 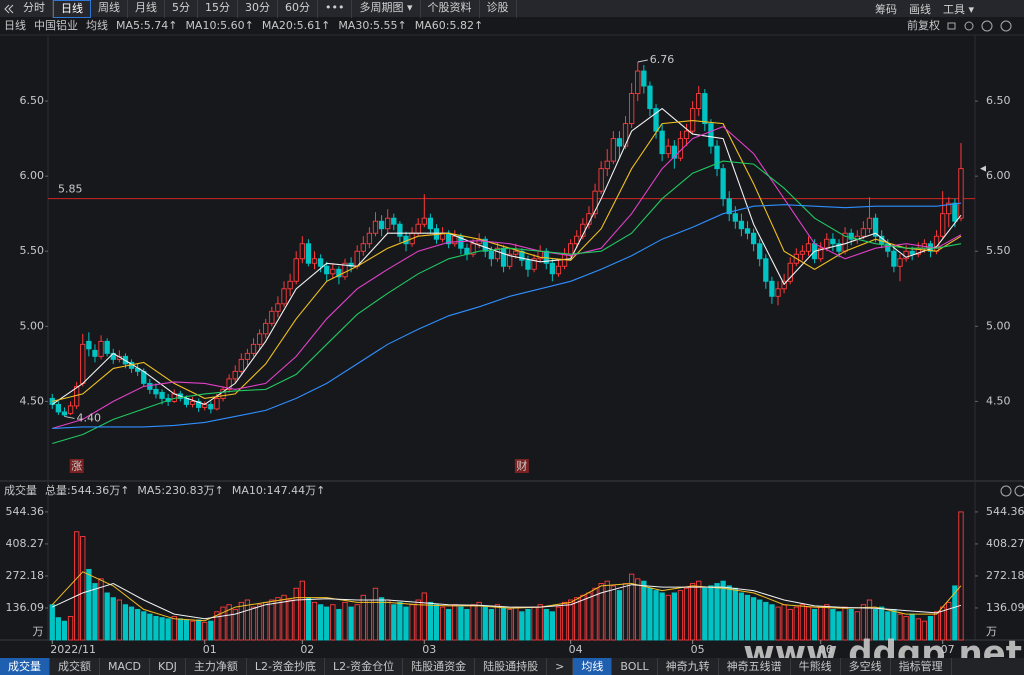 I want to click on indicator-tab: 主力净额, so click(x=216, y=666).